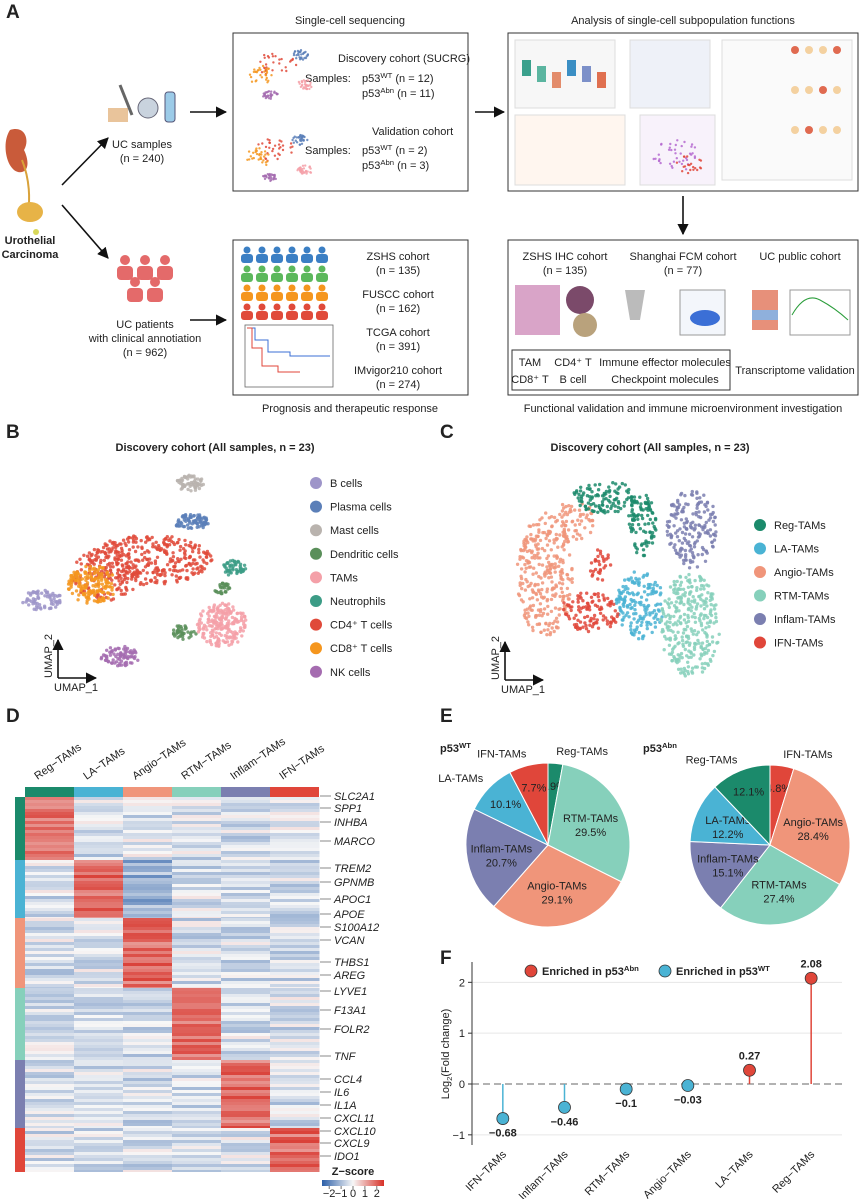  Describe the element at coordinates (356, 928) in the screenshot. I see `gene-label: S100A12` at that location.